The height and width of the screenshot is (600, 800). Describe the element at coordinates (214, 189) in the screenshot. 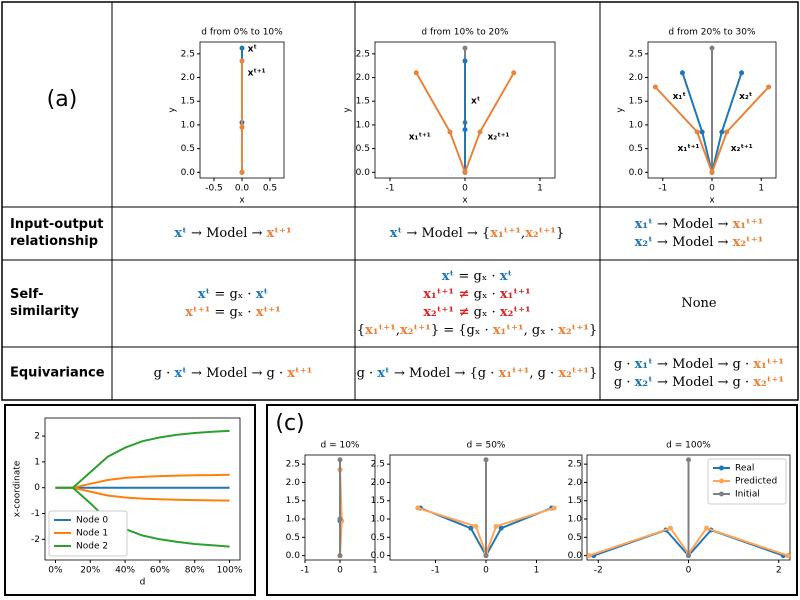

I see `x-tick-label: -0.5` at that location.